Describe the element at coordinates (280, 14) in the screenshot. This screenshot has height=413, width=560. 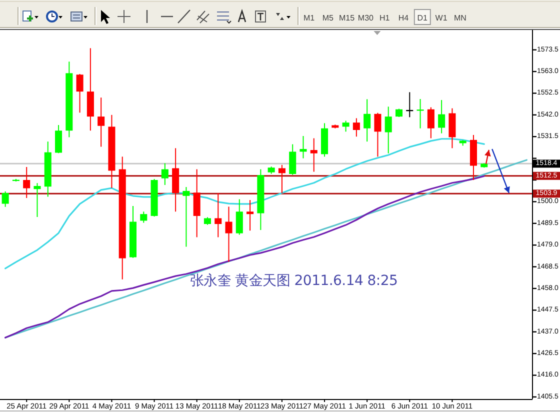
I see `toolbar: M1 M5 M15 M30 H1 H4 D1 W1 MN` at that location.